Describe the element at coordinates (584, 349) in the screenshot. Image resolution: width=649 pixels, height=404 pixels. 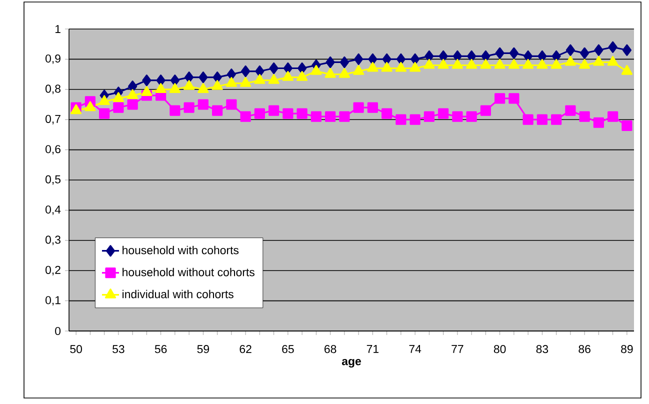
I see `x-tick-label: 86` at that location.